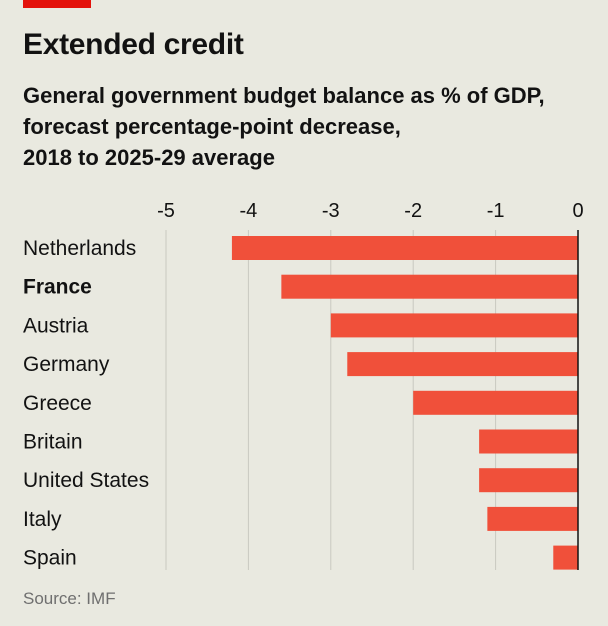 Image resolution: width=608 pixels, height=626 pixels. Describe the element at coordinates (133, 44) in the screenshot. I see `chart-title: Extended credit` at that location.